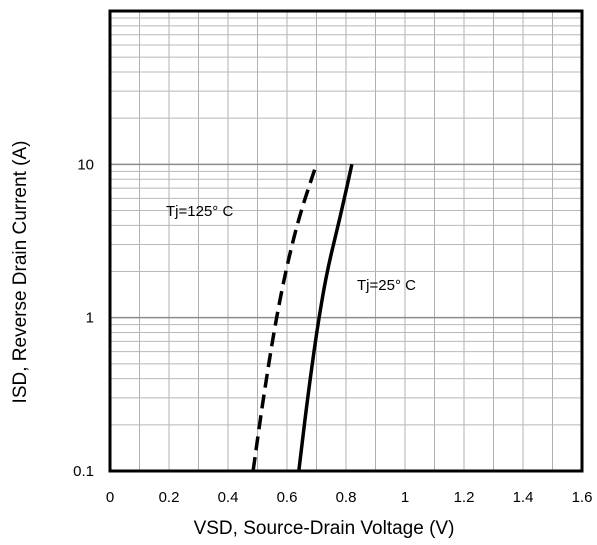  What do you see at coordinates (83, 318) in the screenshot?
I see `y-tick-labels: 0.1 1 10` at bounding box center [83, 318].